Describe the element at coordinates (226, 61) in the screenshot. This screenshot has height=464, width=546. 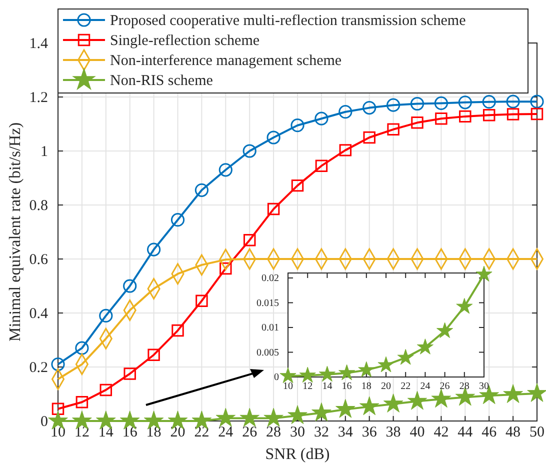
I see `legend-label: Non-interference management scheme` at that location.